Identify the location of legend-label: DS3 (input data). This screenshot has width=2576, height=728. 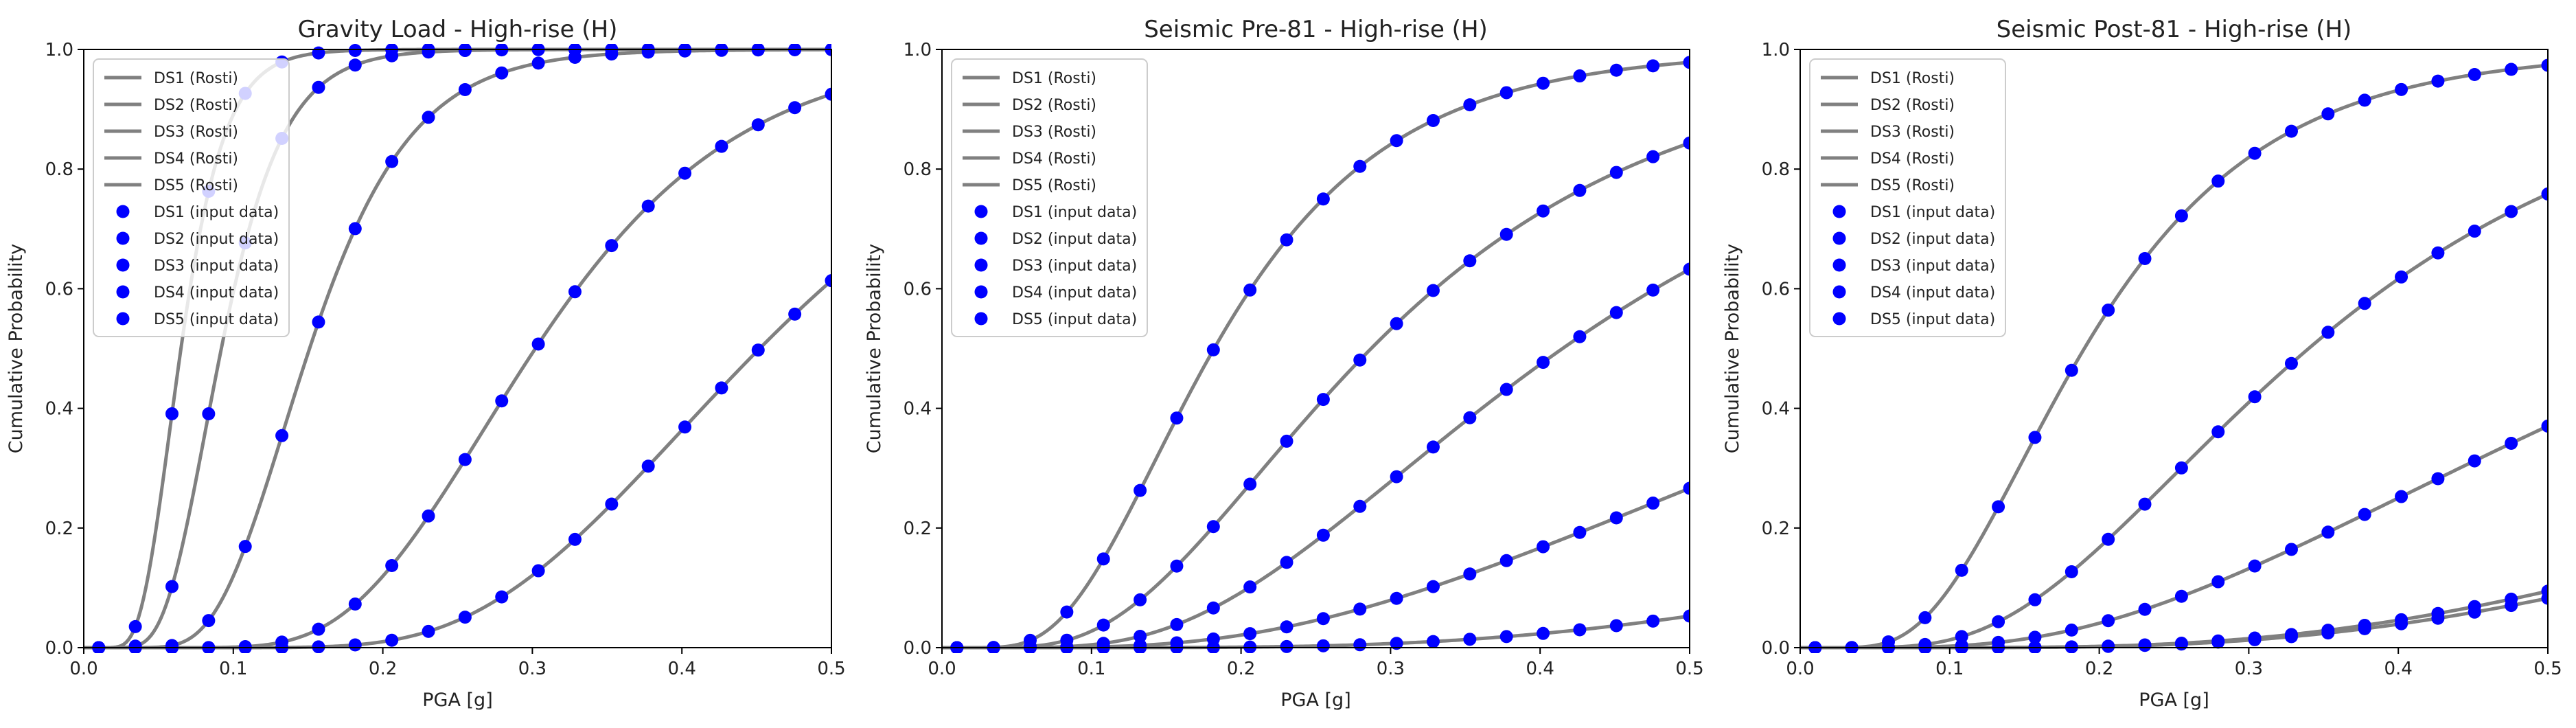
(1933, 266).